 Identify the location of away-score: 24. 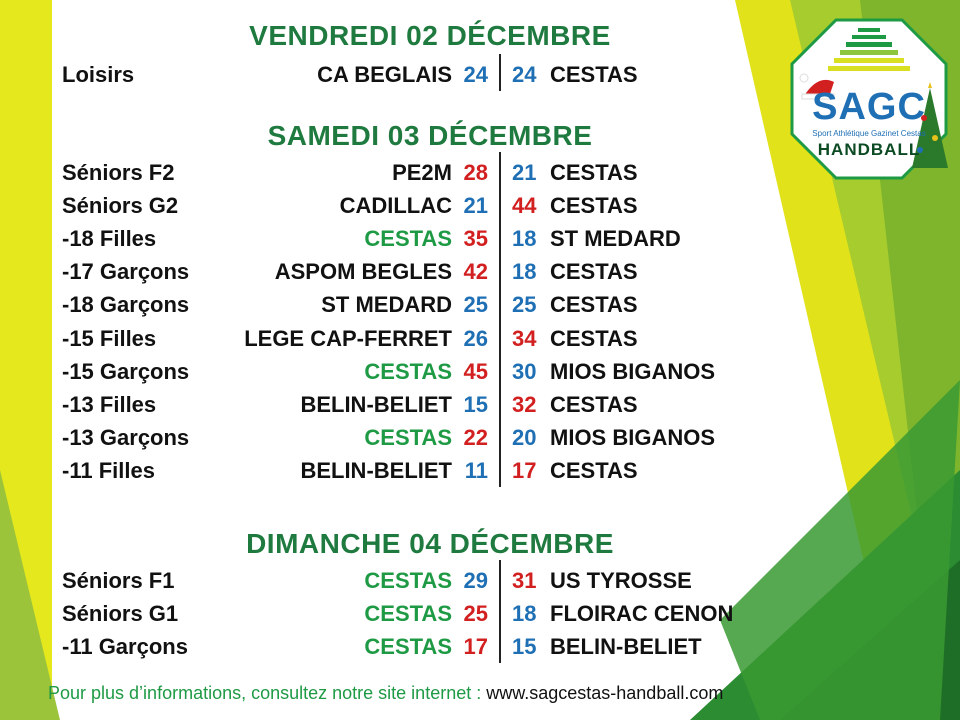
(524, 74).